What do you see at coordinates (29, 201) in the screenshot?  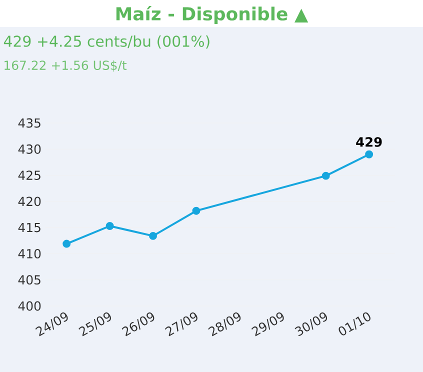 I see `y-tick-label: 420` at bounding box center [29, 201].